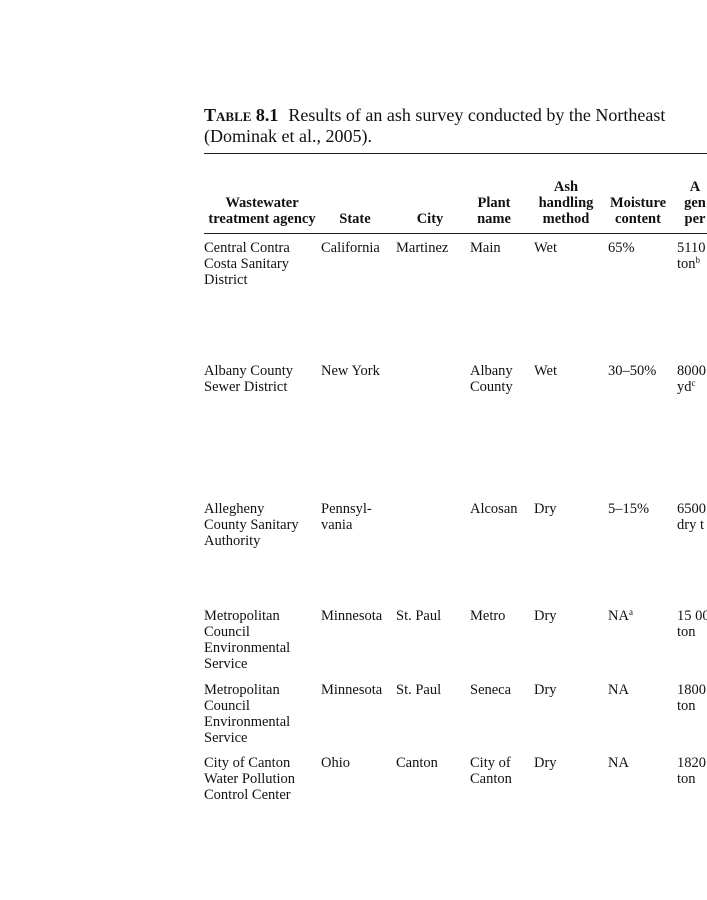 This screenshot has height=900, width=707. I want to click on table-cell: NAa, so click(620, 616).